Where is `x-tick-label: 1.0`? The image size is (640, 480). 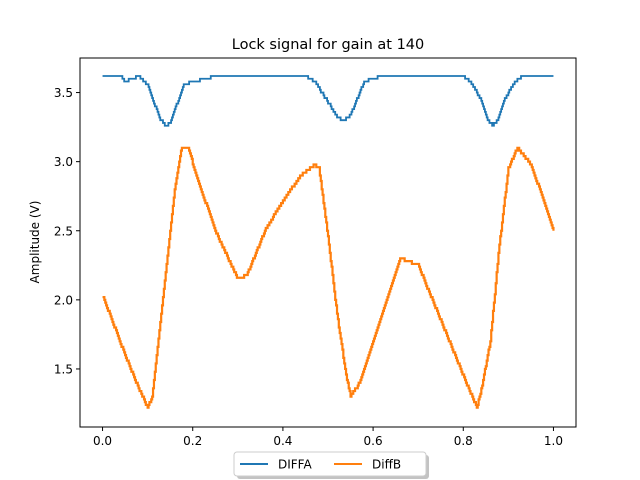 x-tick-label: 1.0 is located at coordinates (553, 441).